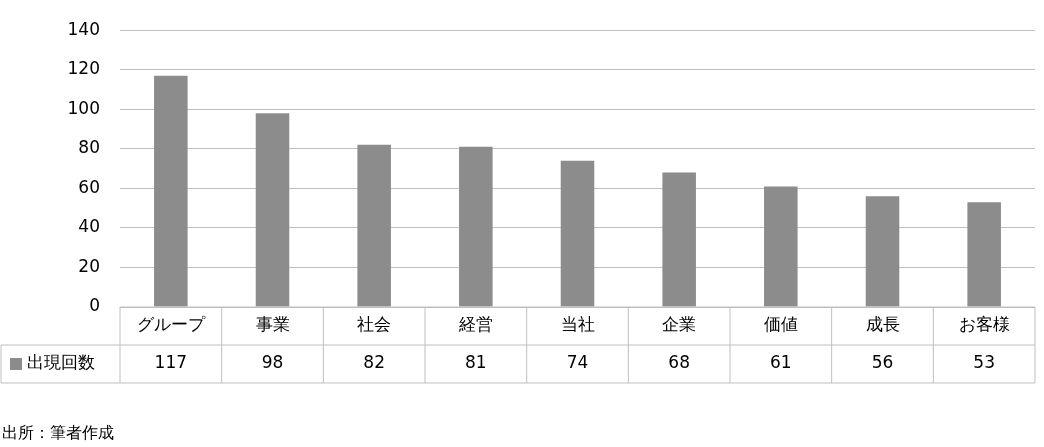  Describe the element at coordinates (272, 324) in the screenshot. I see `x-tick-label: 事業` at that location.